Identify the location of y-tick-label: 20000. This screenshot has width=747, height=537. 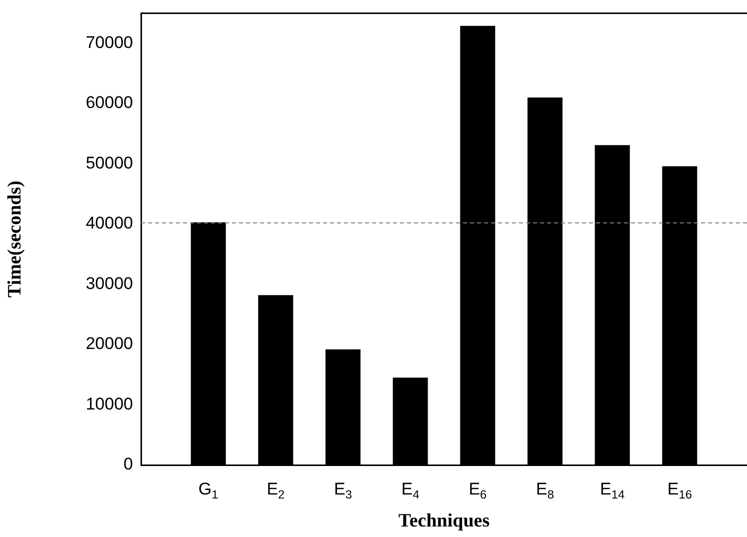
(109, 344).